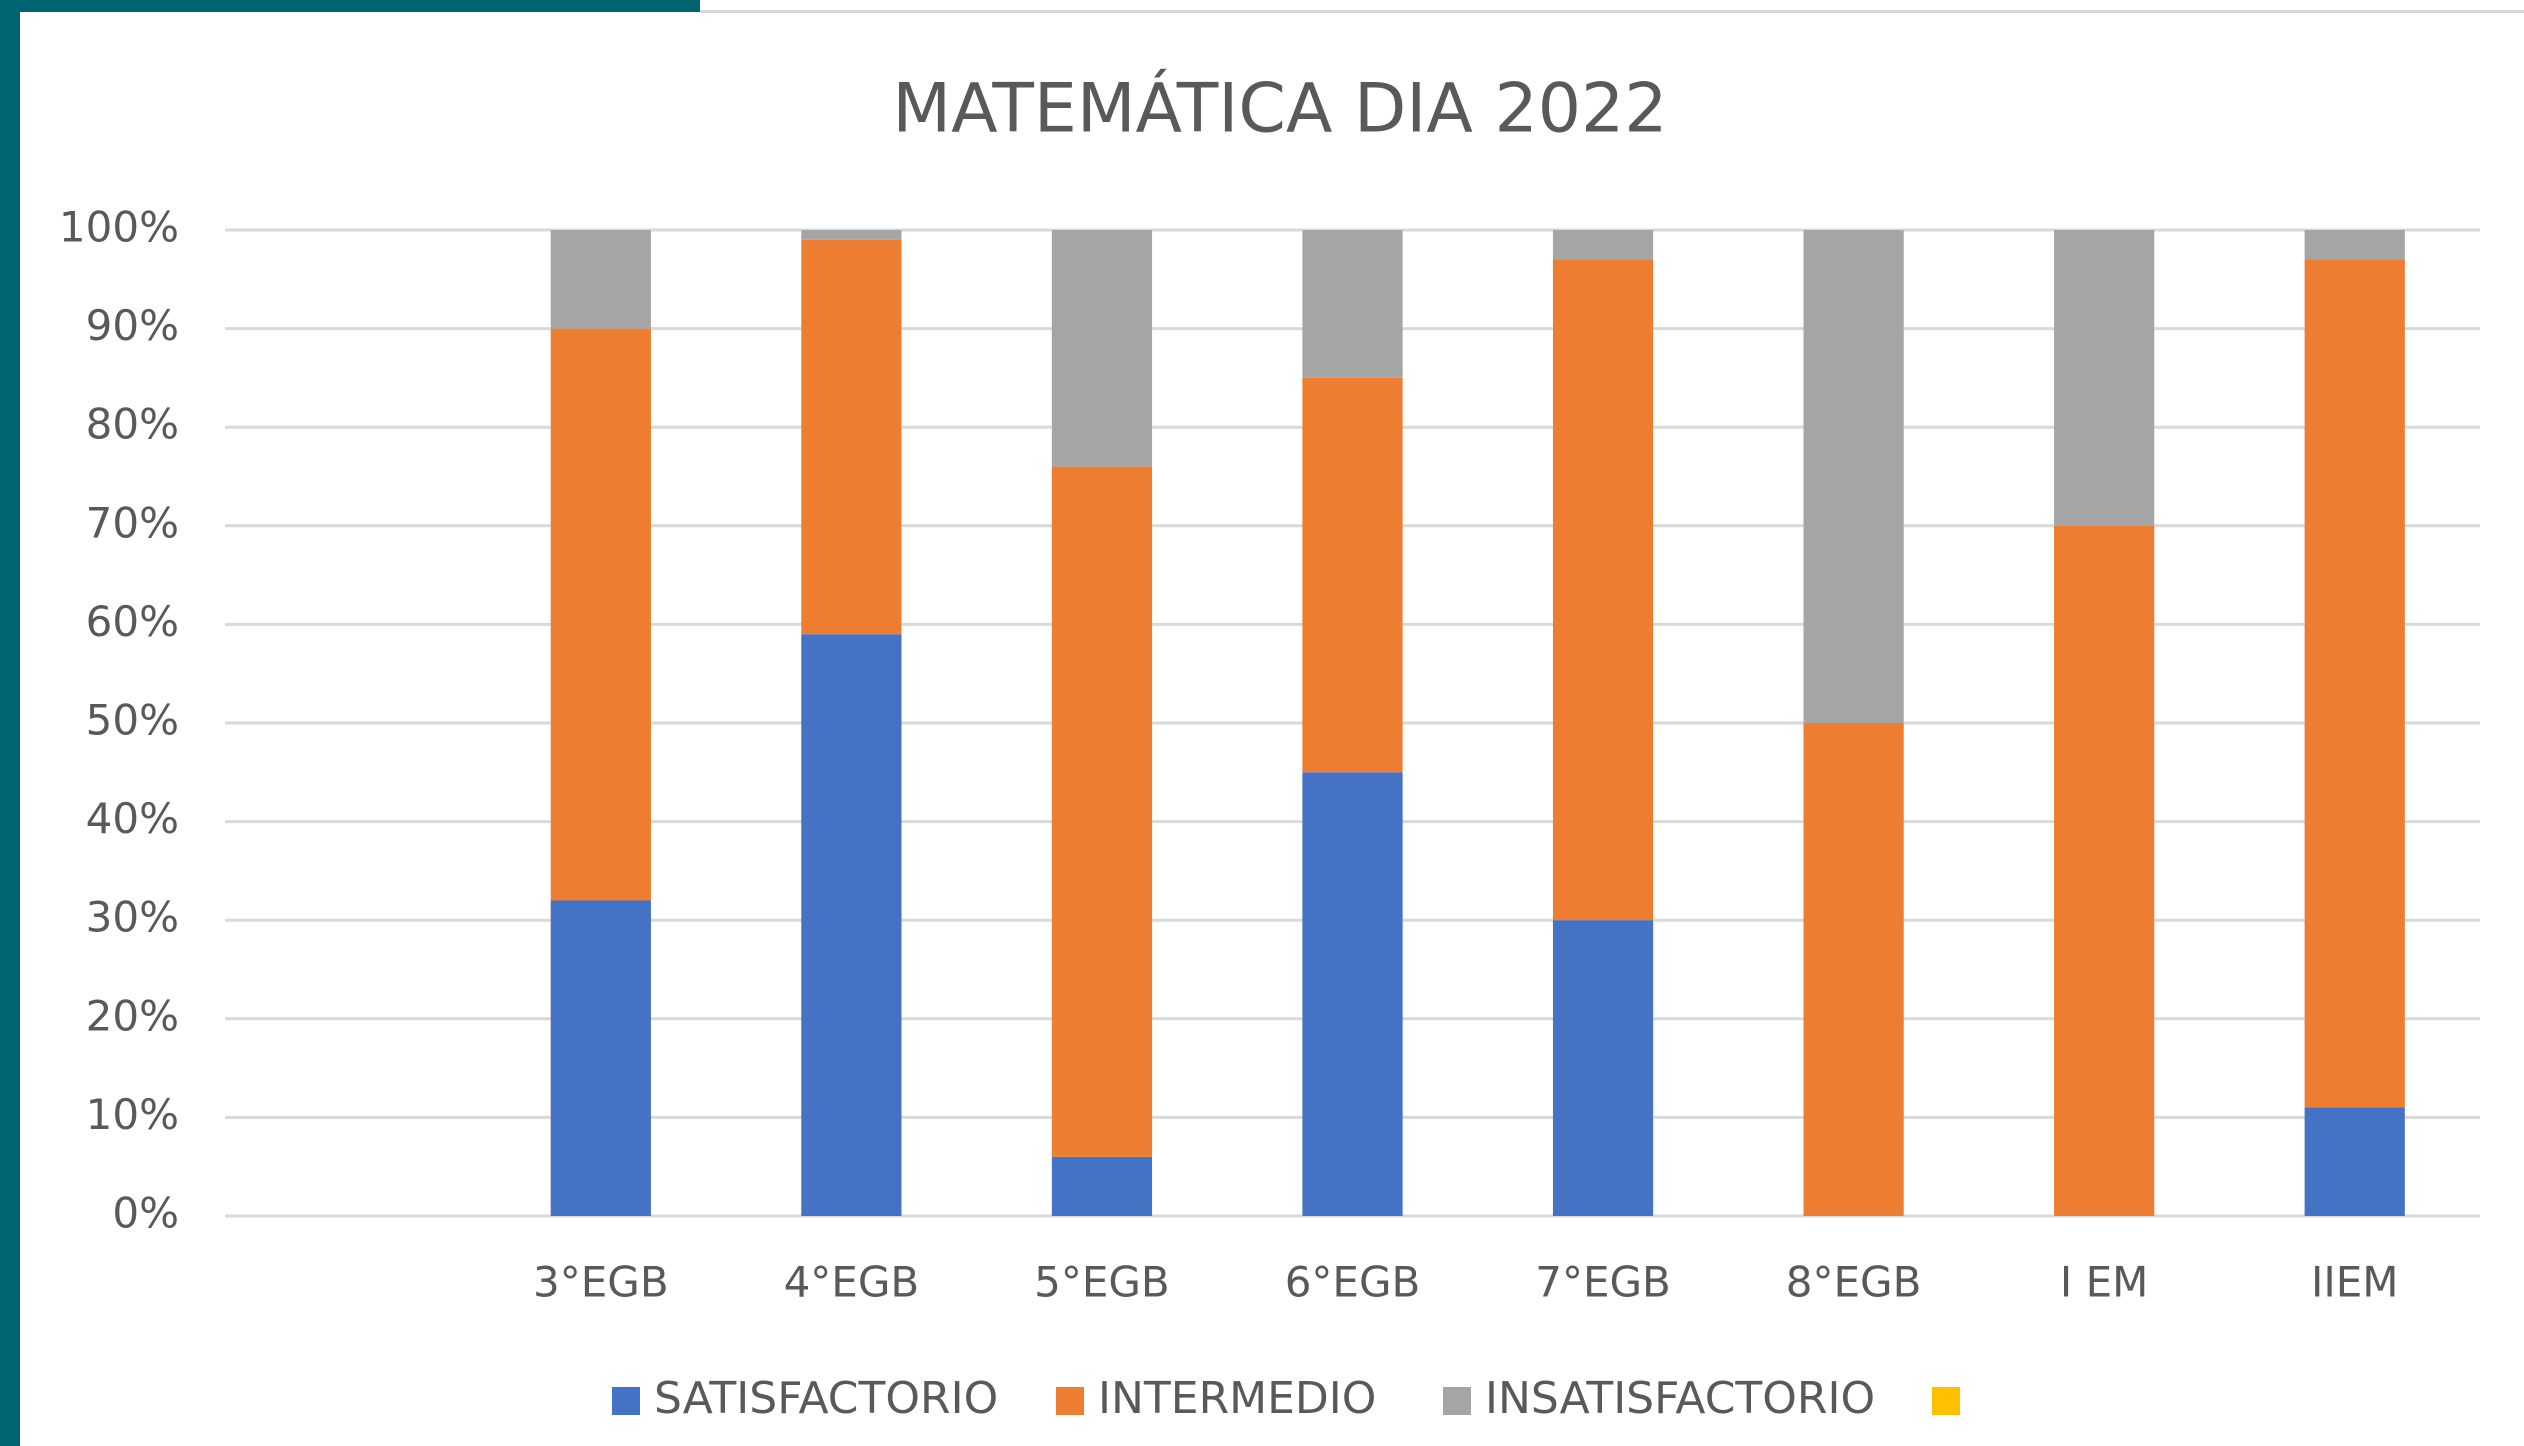 The height and width of the screenshot is (1446, 2524). What do you see at coordinates (1680, 1398) in the screenshot?
I see `legend-label: INSATISFACTORIO` at bounding box center [1680, 1398].